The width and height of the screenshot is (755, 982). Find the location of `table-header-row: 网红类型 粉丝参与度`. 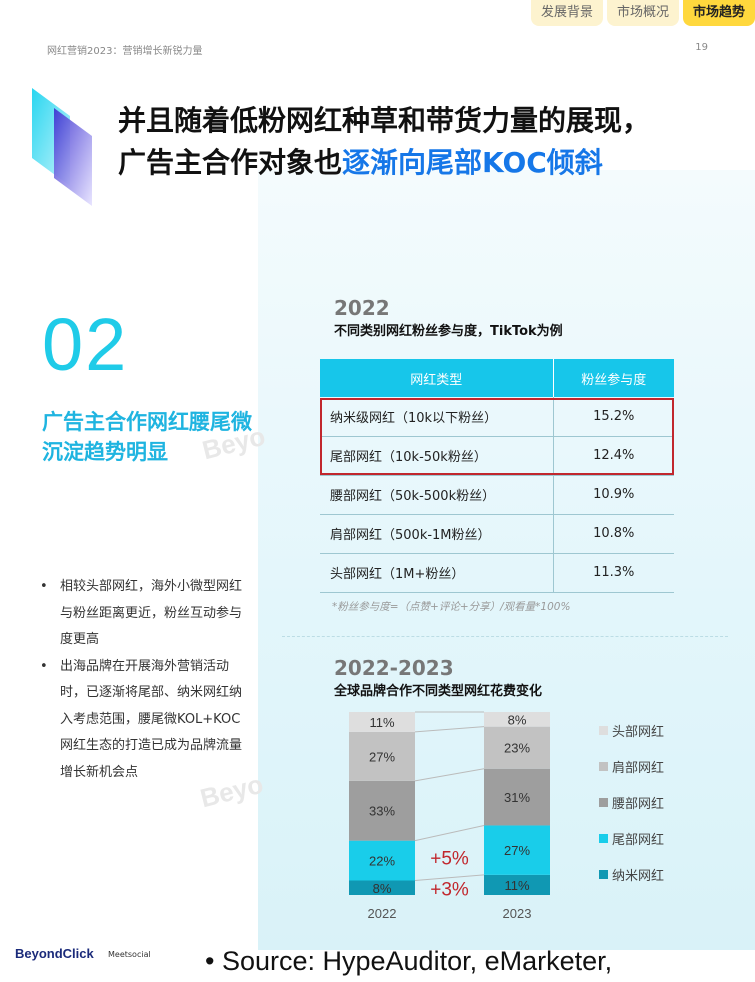

table-header-row: 网红类型 粉丝参与度 is located at coordinates (497, 378).